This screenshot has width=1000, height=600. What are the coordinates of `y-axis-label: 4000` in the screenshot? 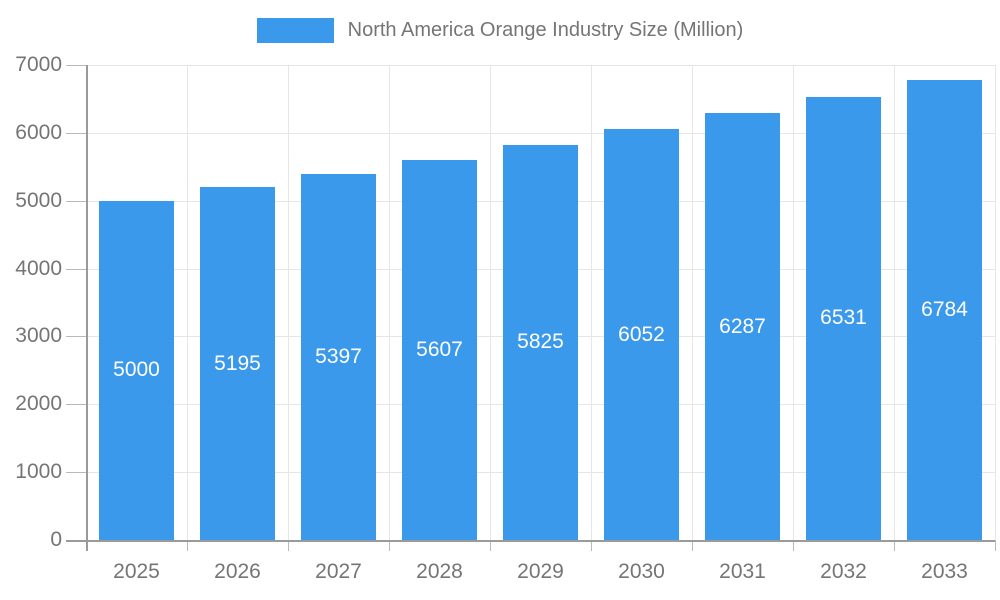 It's located at (38, 268).